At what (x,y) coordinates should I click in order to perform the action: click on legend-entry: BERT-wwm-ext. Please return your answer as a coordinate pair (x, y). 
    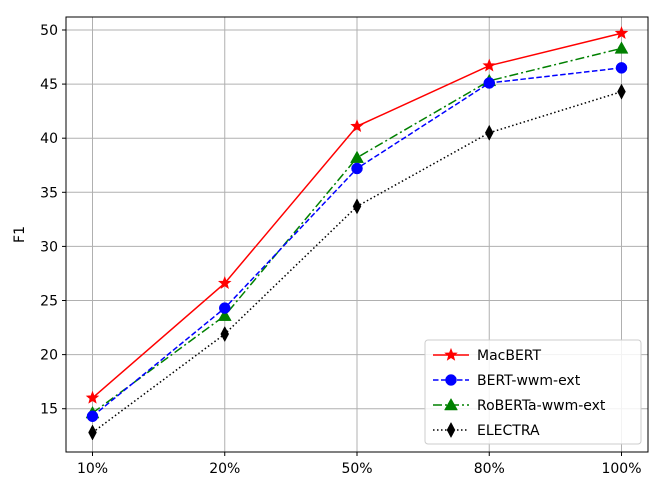
    Looking at the image, I should click on (507, 381).